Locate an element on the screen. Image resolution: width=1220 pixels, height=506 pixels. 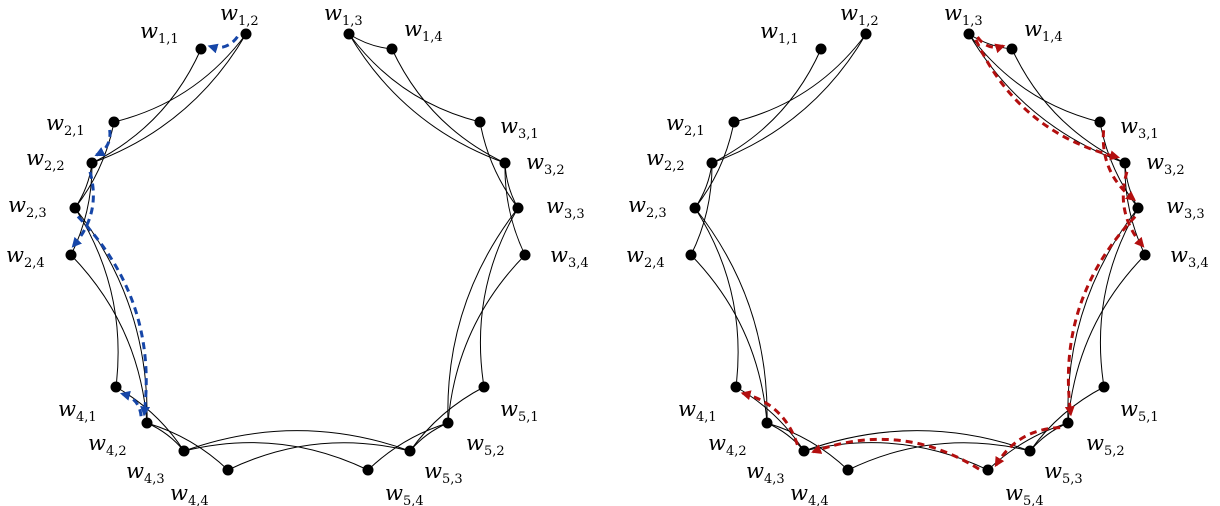
label-w44: w4,4 is located at coordinates (809, 493).